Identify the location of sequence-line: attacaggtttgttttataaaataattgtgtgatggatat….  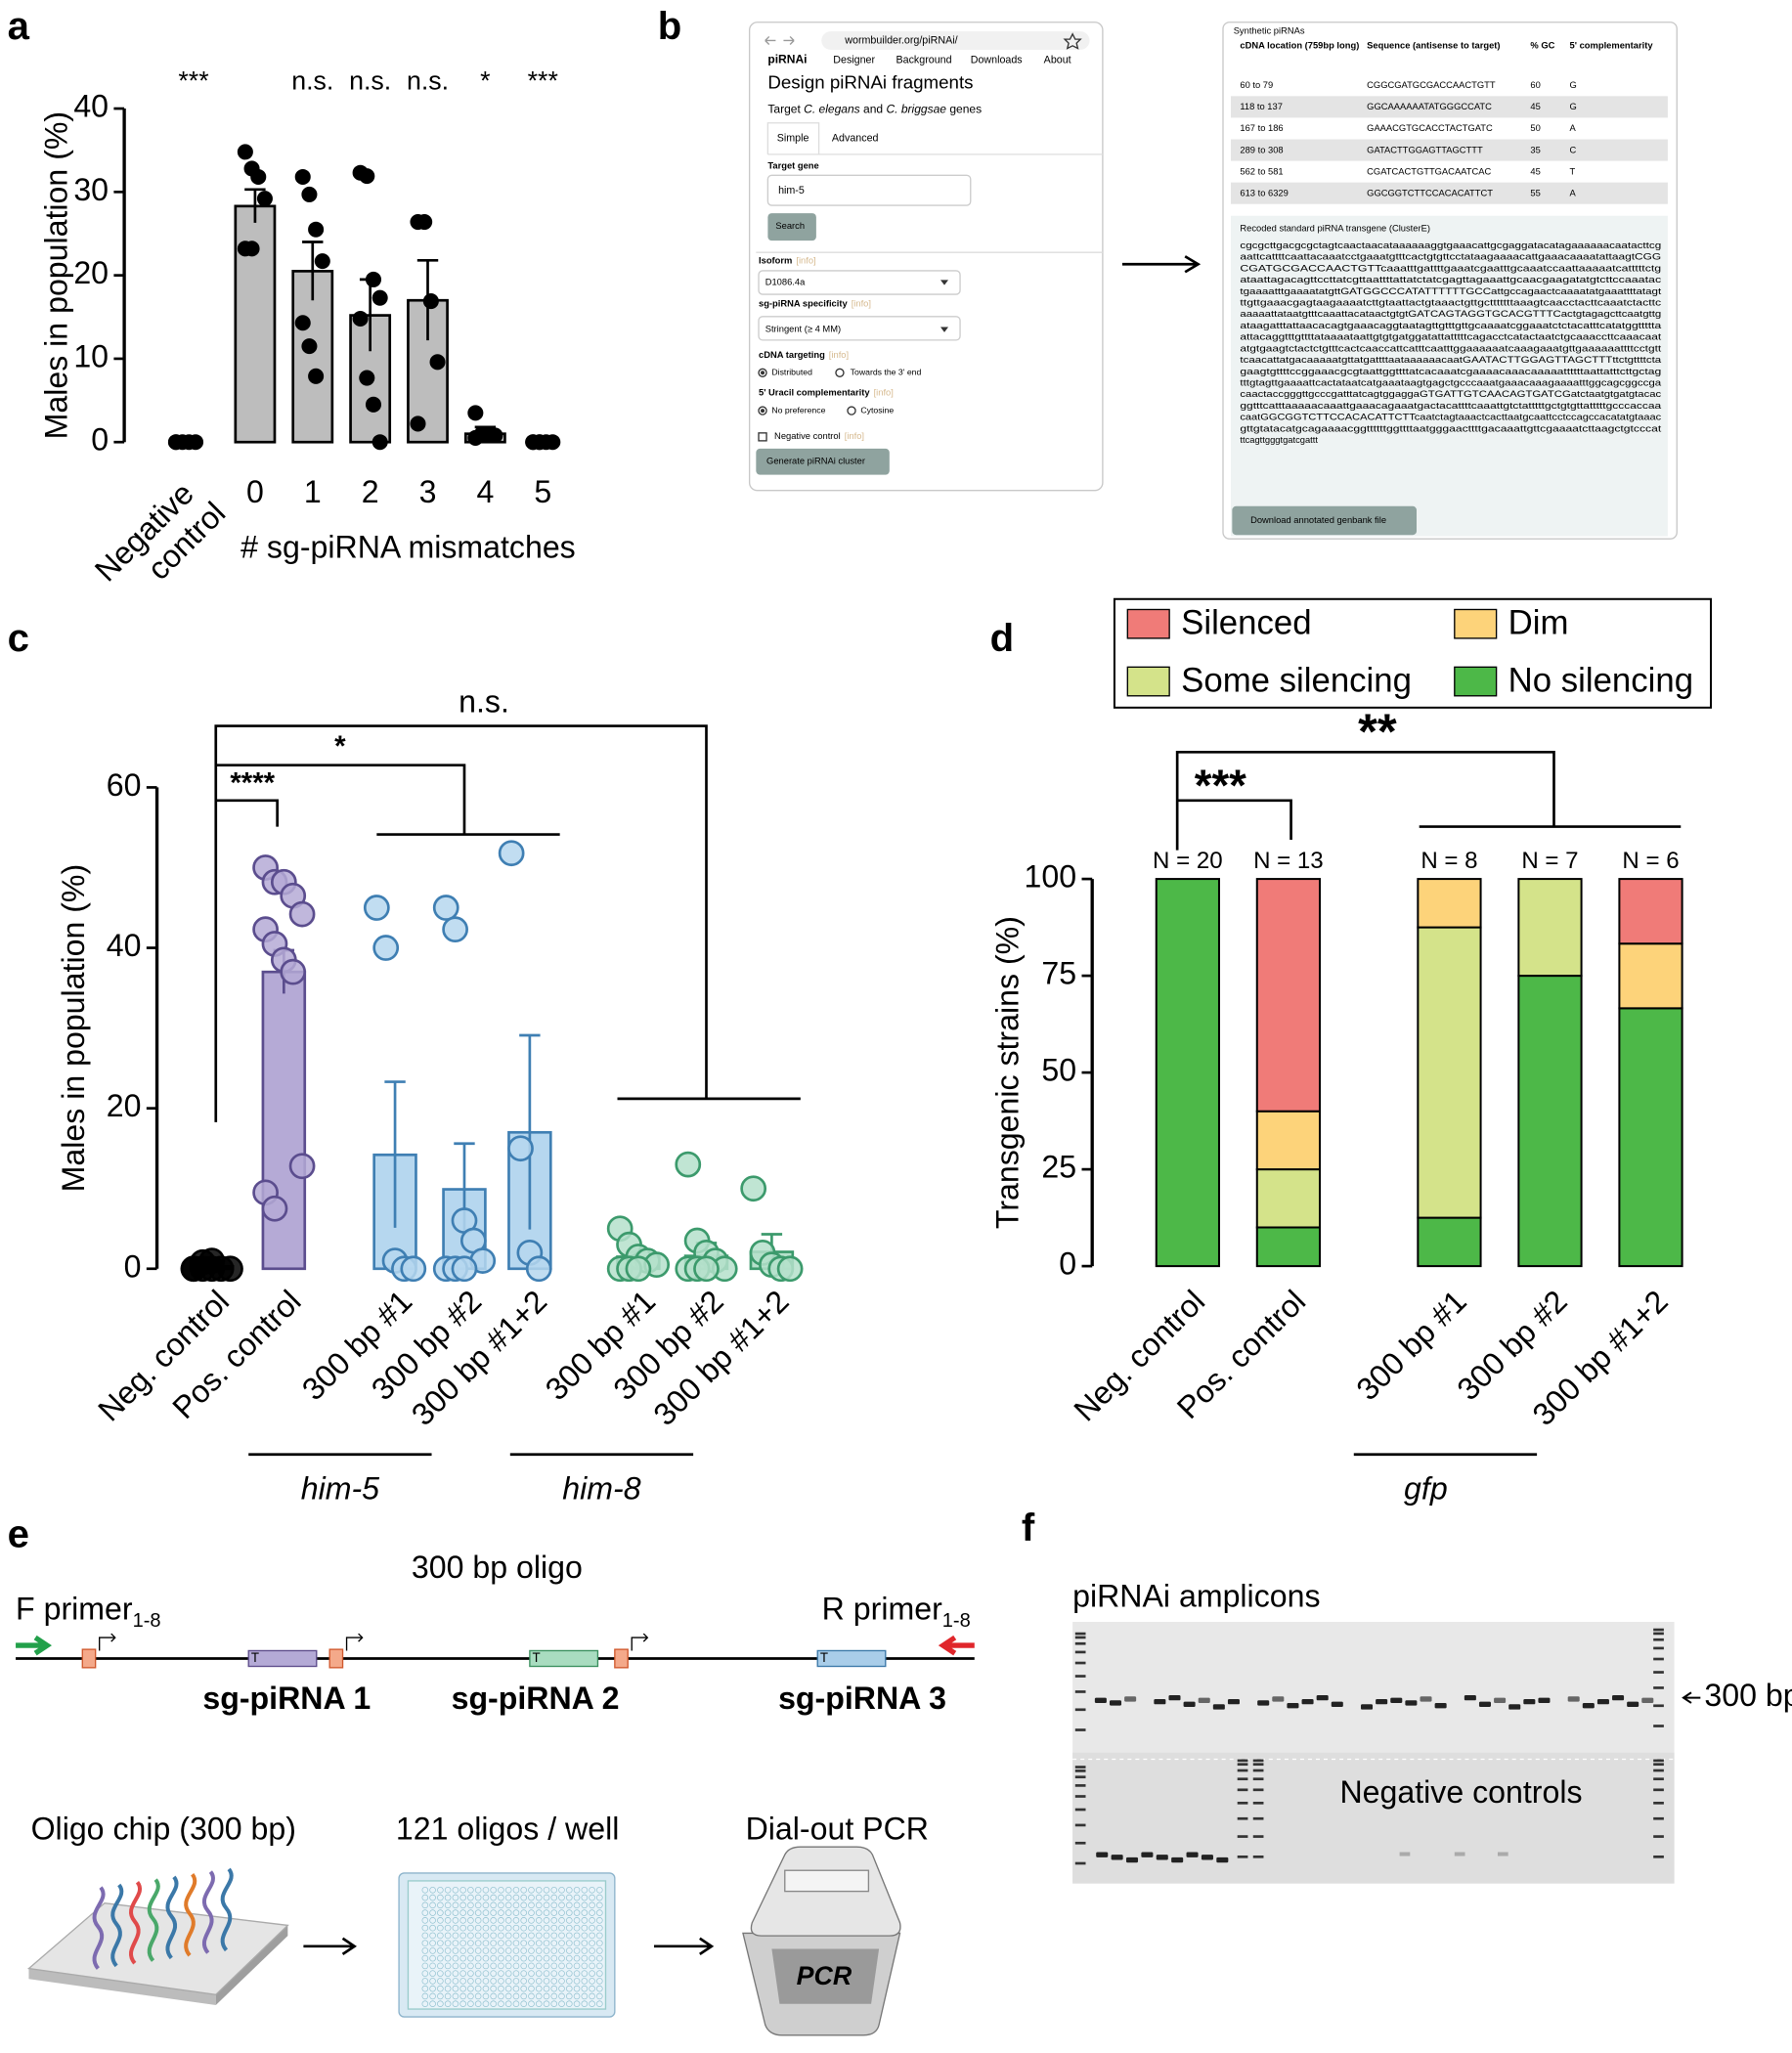
(1450, 337).